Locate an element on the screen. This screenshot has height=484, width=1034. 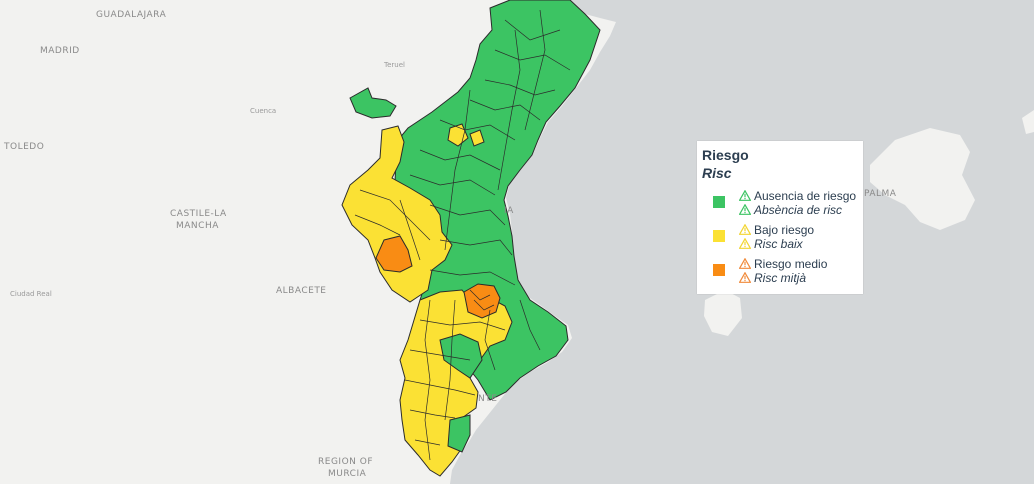
menorca-island is located at coordinates (1028, 122).